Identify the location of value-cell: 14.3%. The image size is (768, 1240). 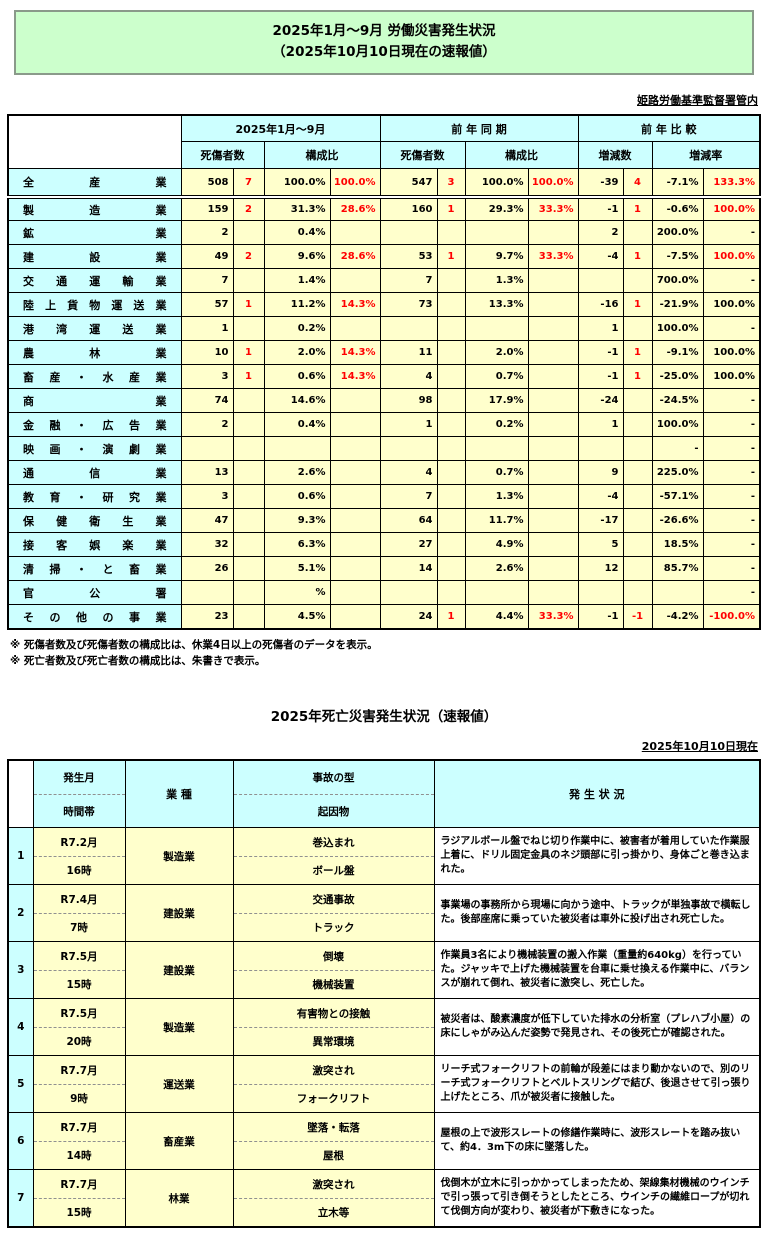
(355, 353).